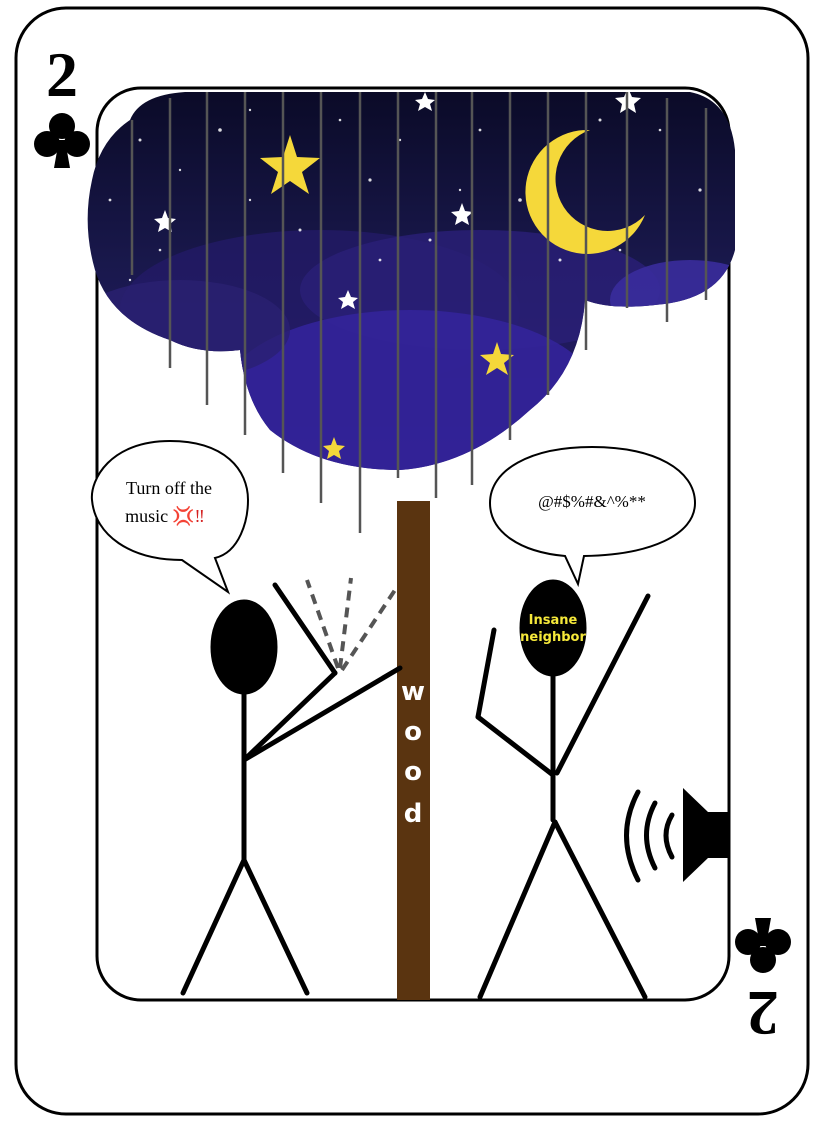 Image resolution: width=818 pixels, height=1124 pixels. What do you see at coordinates (413, 814) in the screenshot?
I see `wood-letter: d` at bounding box center [413, 814].